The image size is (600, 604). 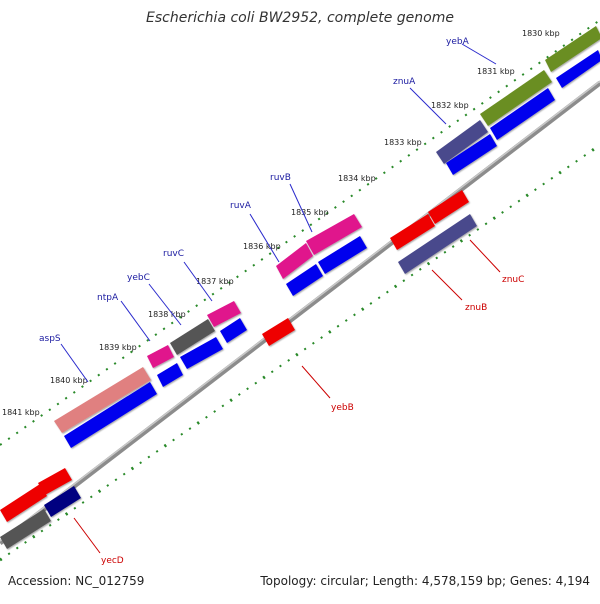 I want to click on tick-label: 1837 kbp, so click(x=215, y=281).